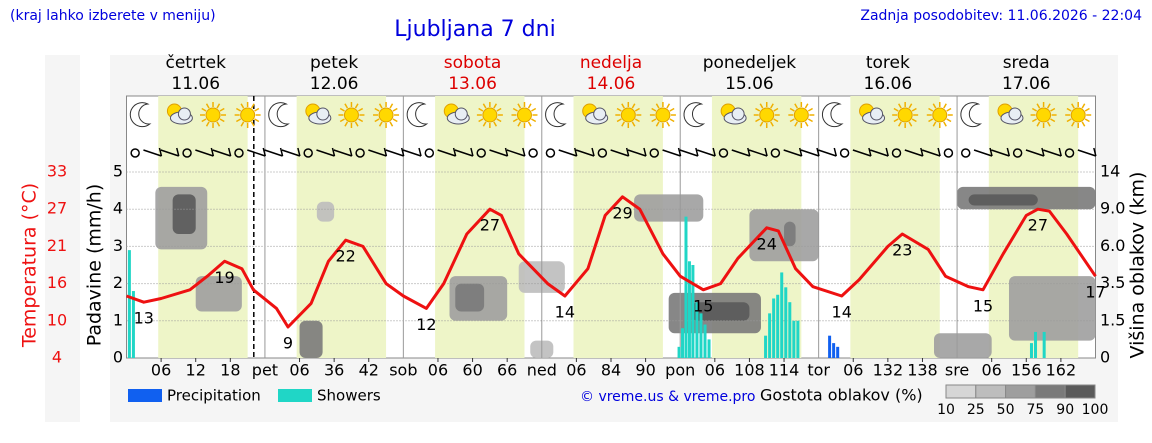 The height and width of the screenshot is (443, 1152). Describe the element at coordinates (62, 238) in the screenshot. I see `temp-axis-background` at that location.